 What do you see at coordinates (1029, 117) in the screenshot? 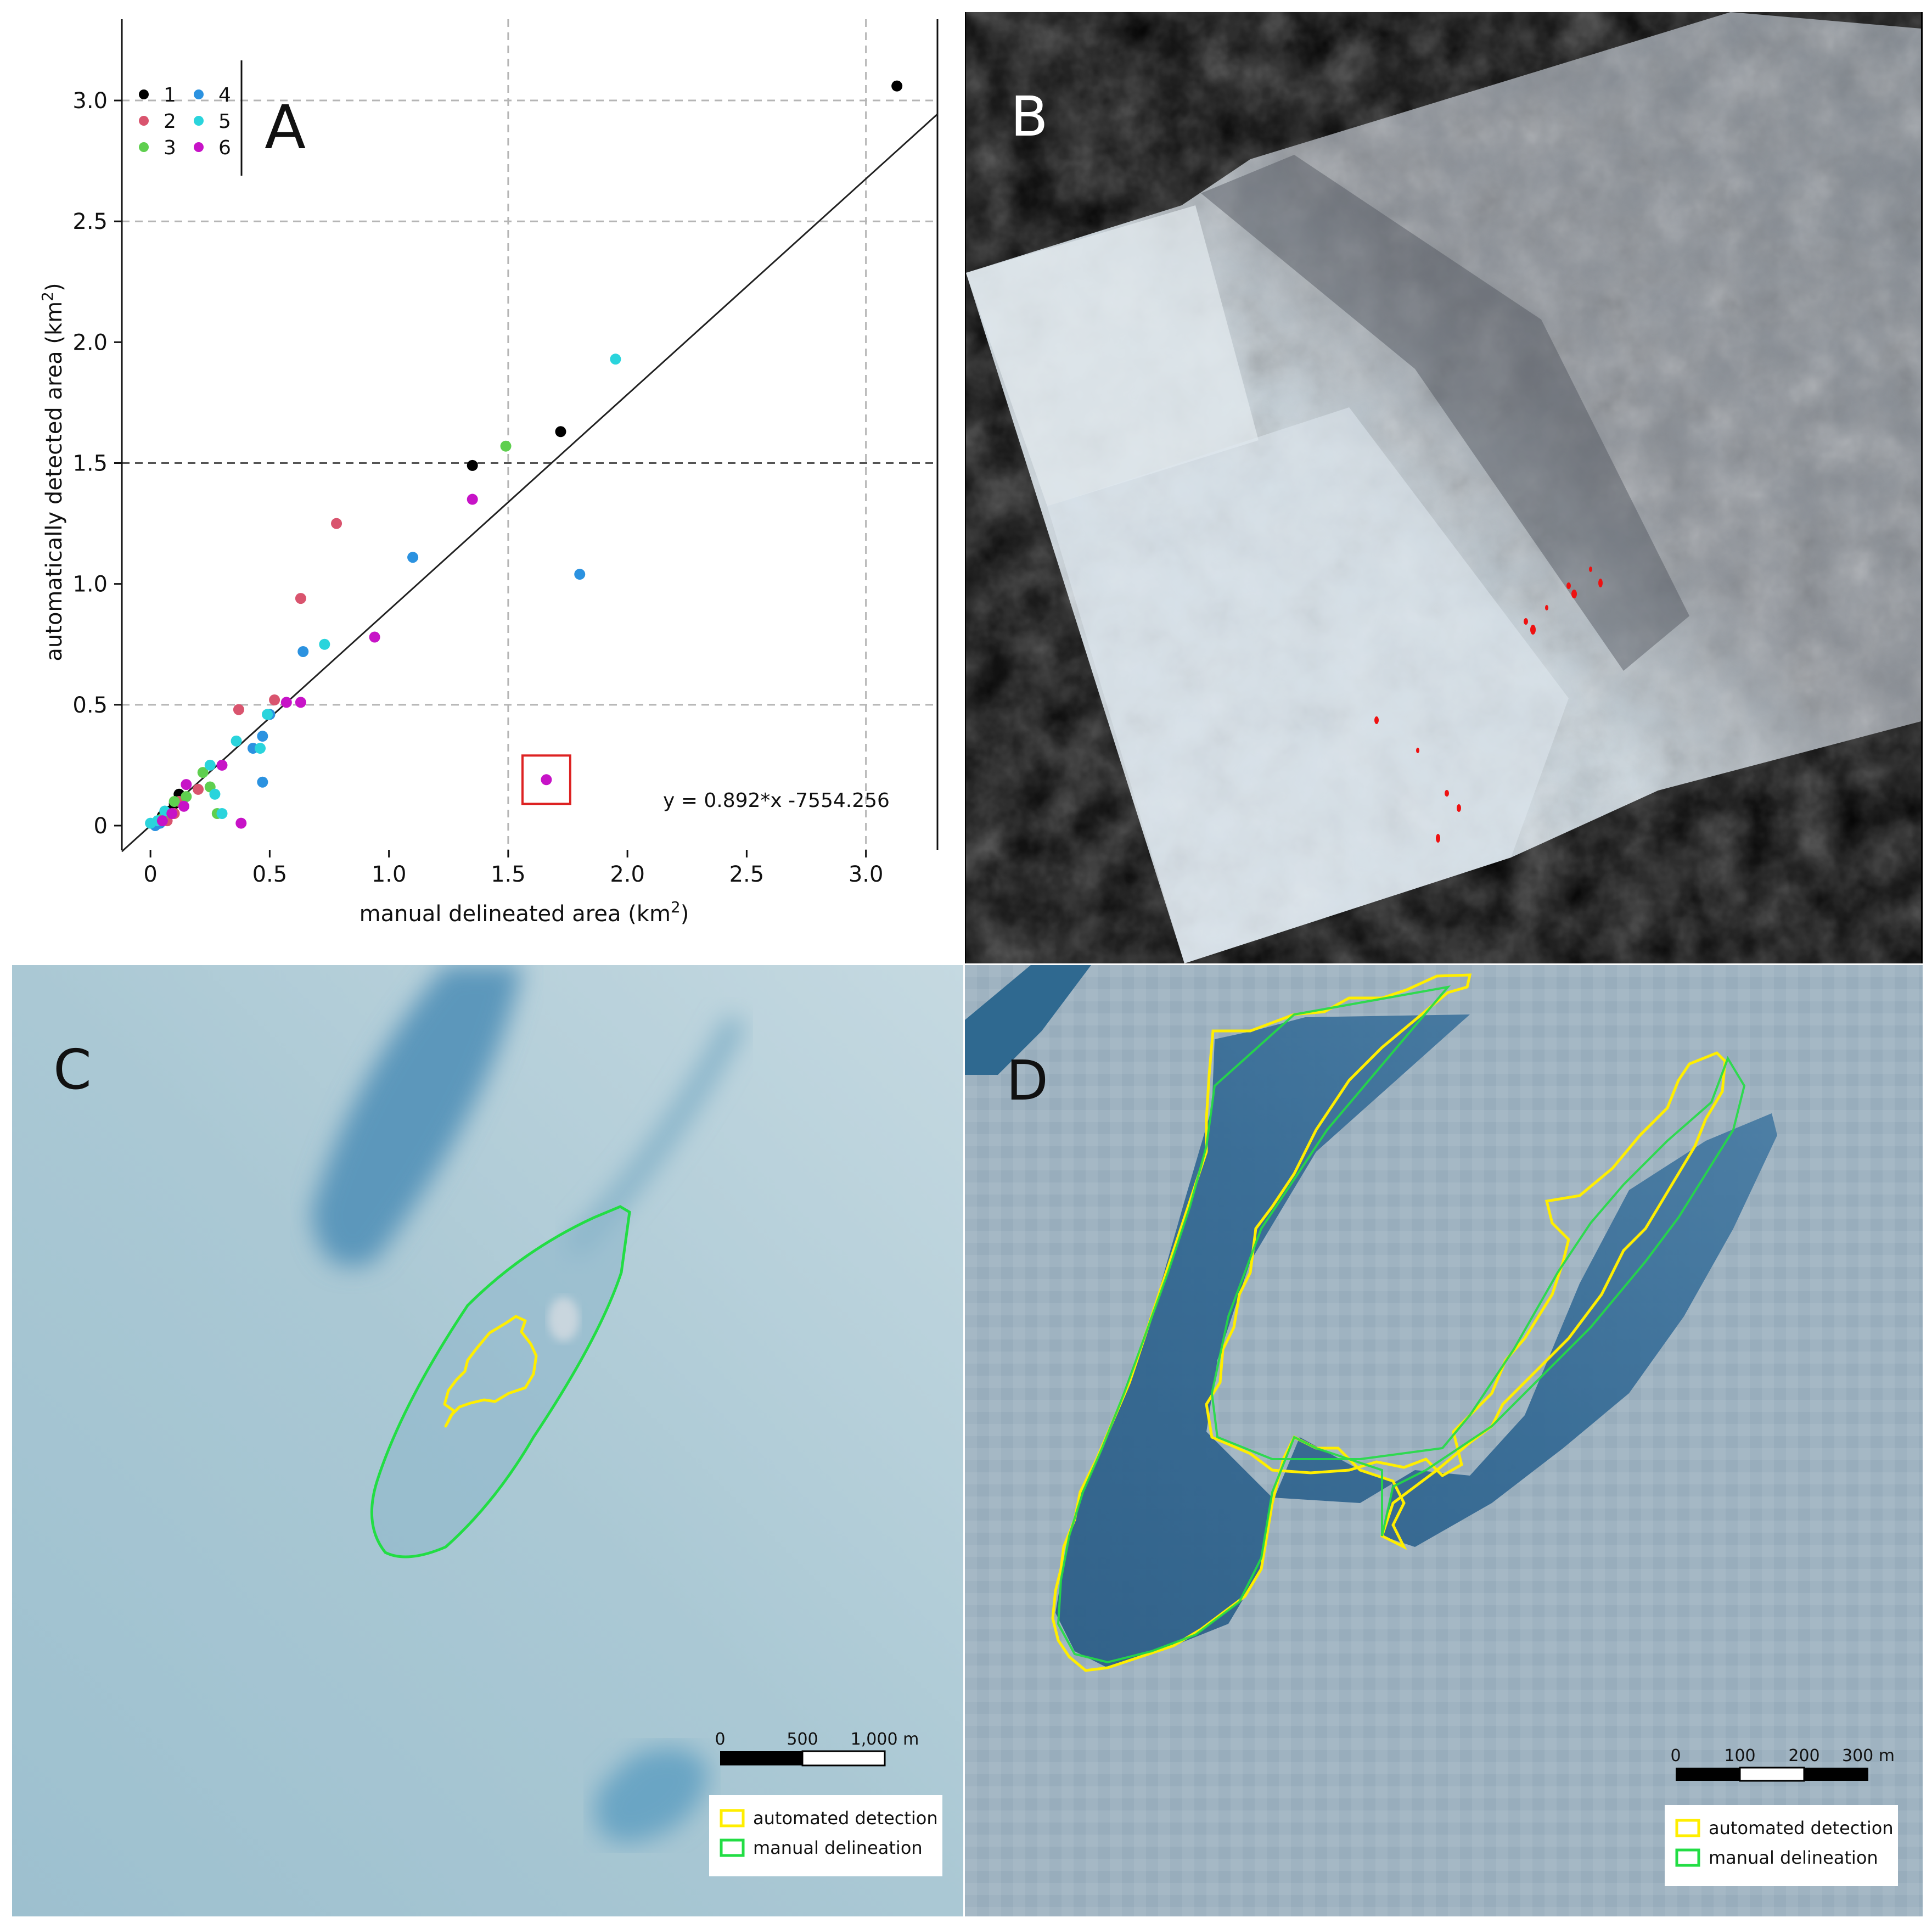
I see `panel-letter-b: B` at bounding box center [1029, 117].